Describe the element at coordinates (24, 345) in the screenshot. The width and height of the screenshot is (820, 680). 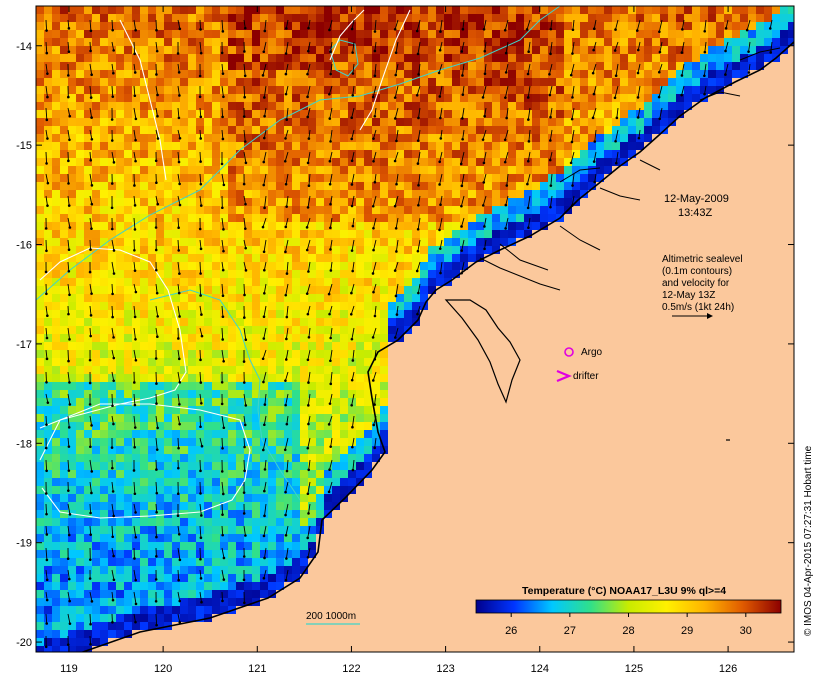
I see `lat-tick-label: -17` at that location.